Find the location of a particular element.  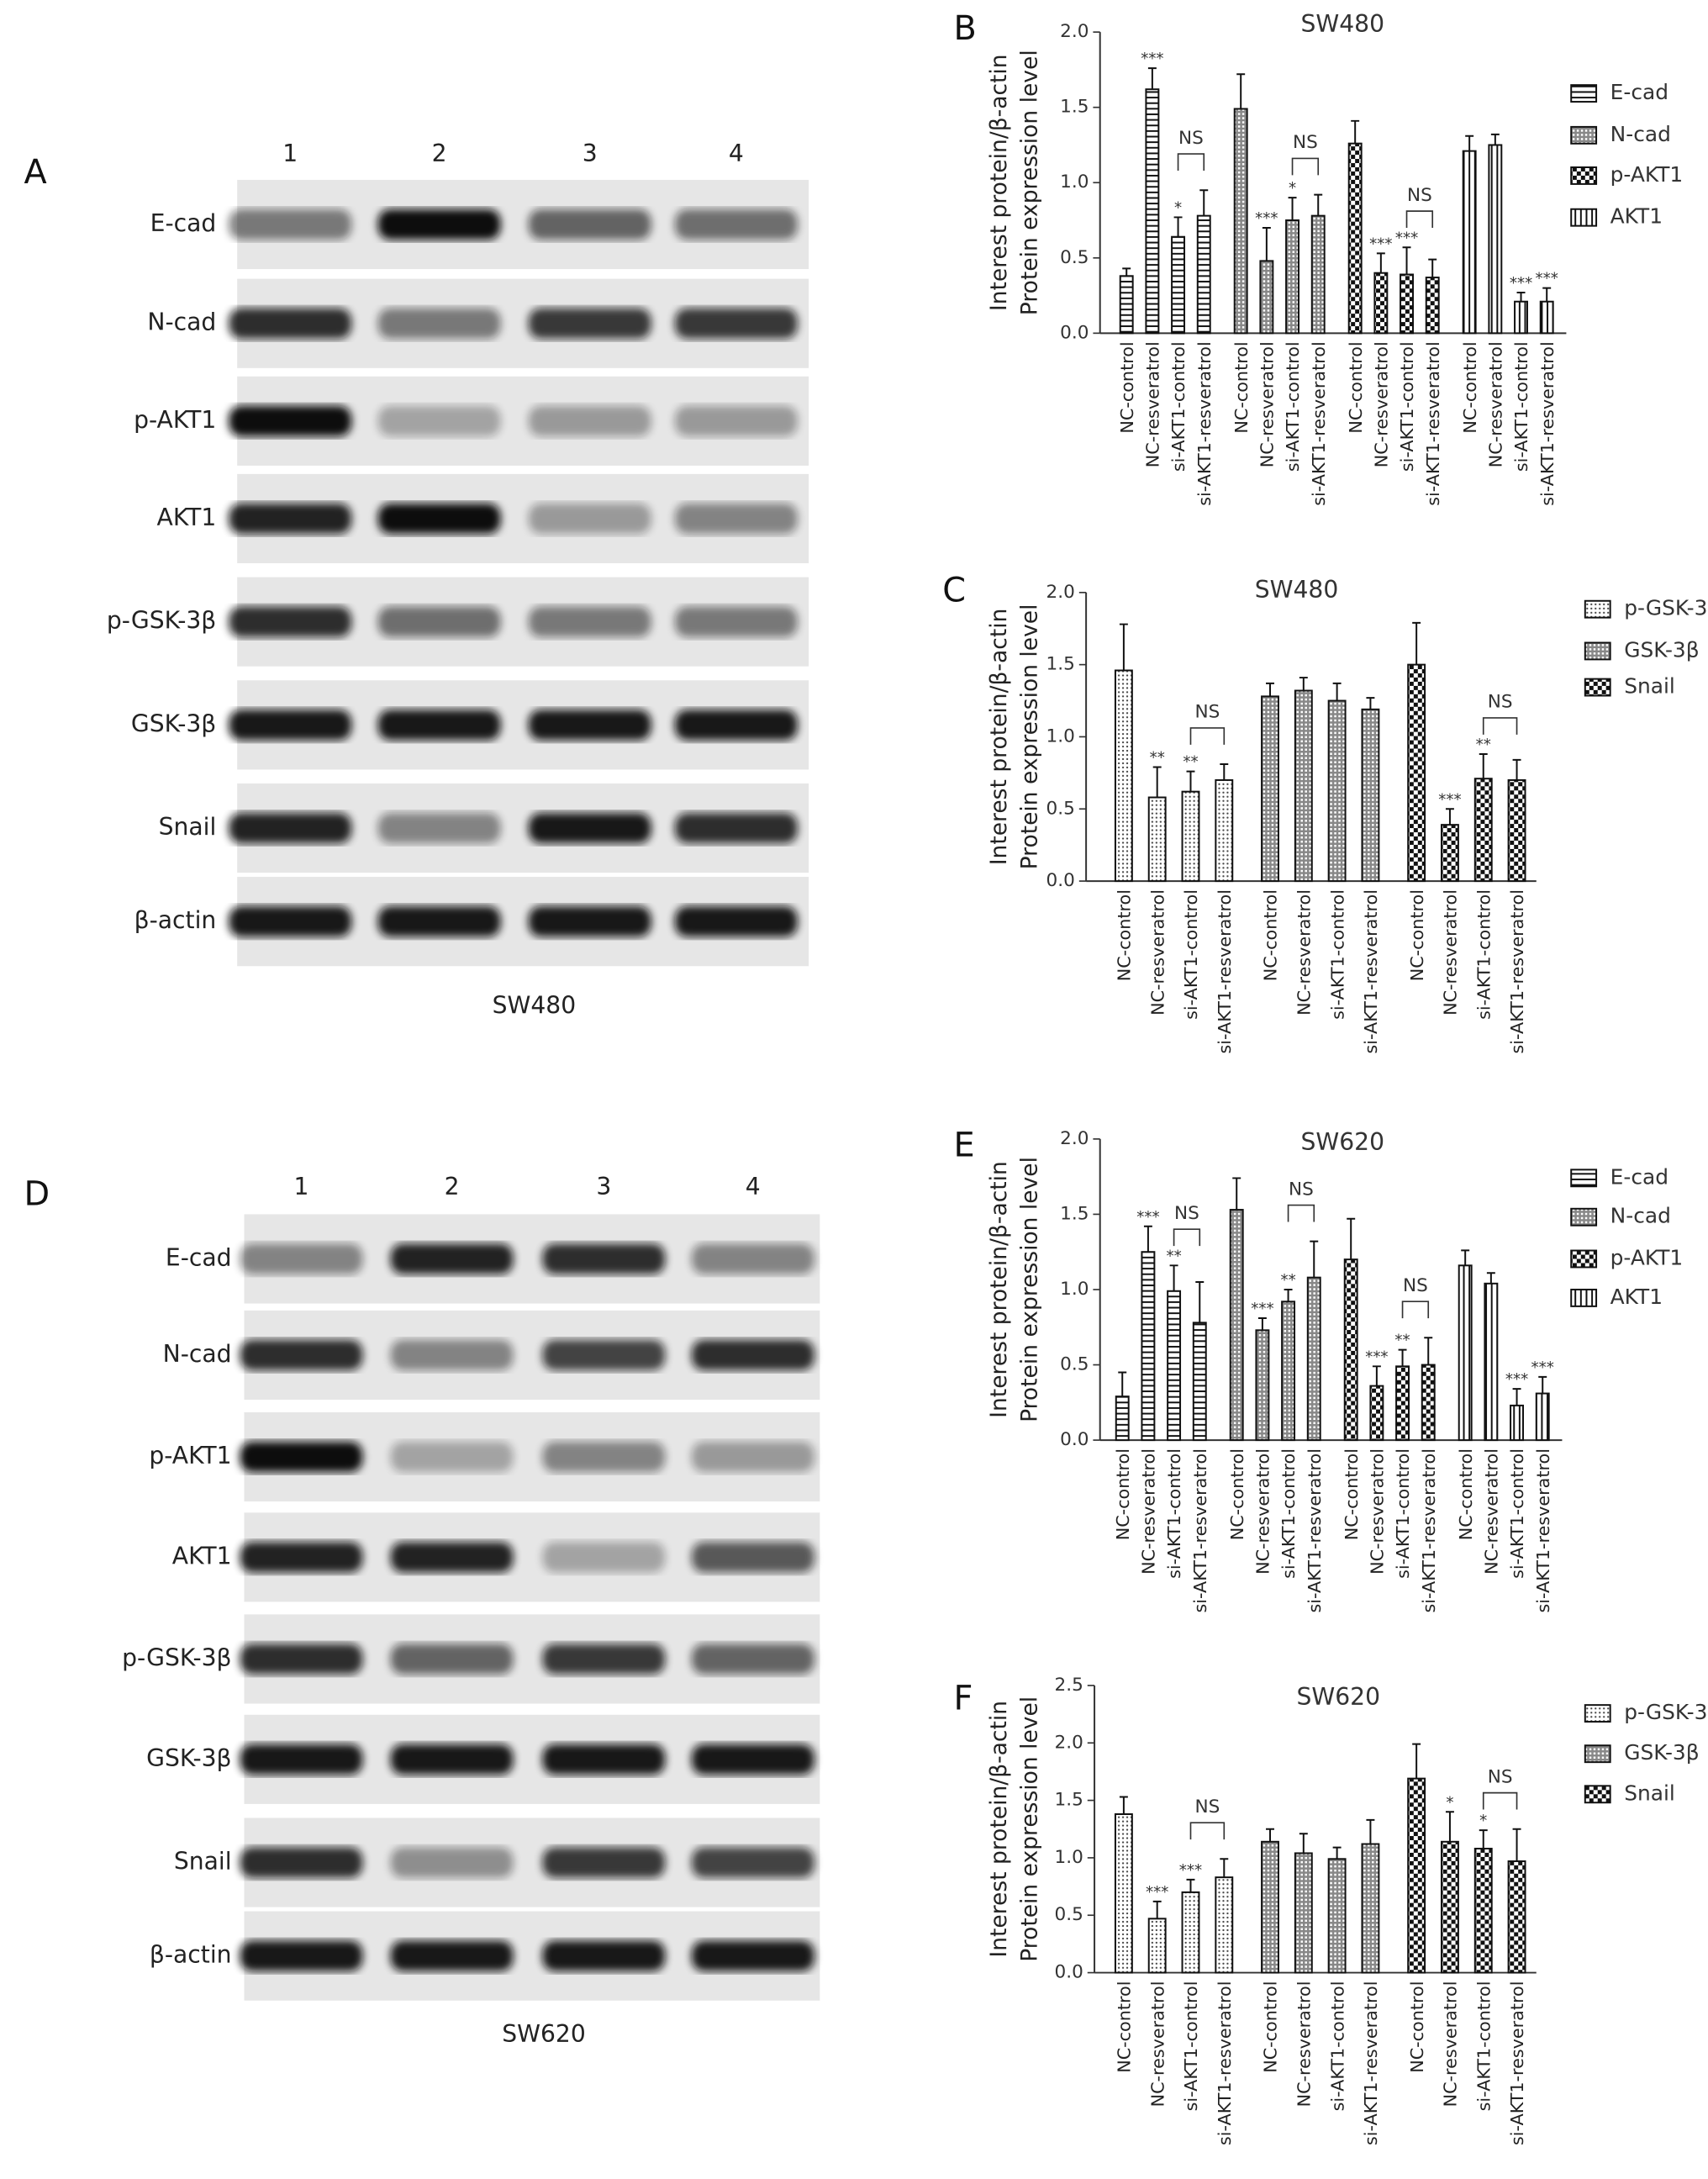

legend-label: p-AKT1 is located at coordinates (1647, 1257).